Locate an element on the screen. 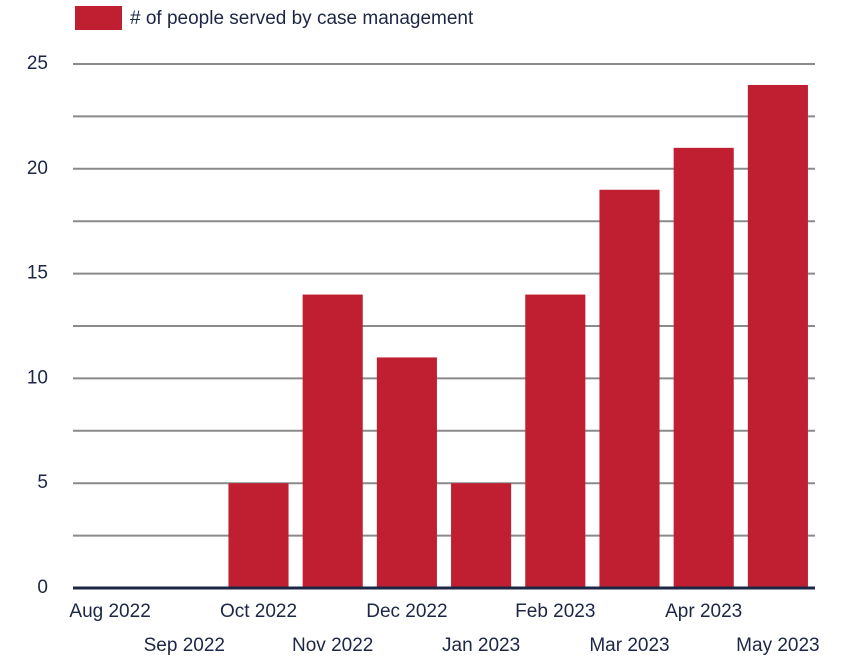 Image resolution: width=855 pixels, height=661 pixels. x-tick-label: Dec 2022 is located at coordinates (406, 611).